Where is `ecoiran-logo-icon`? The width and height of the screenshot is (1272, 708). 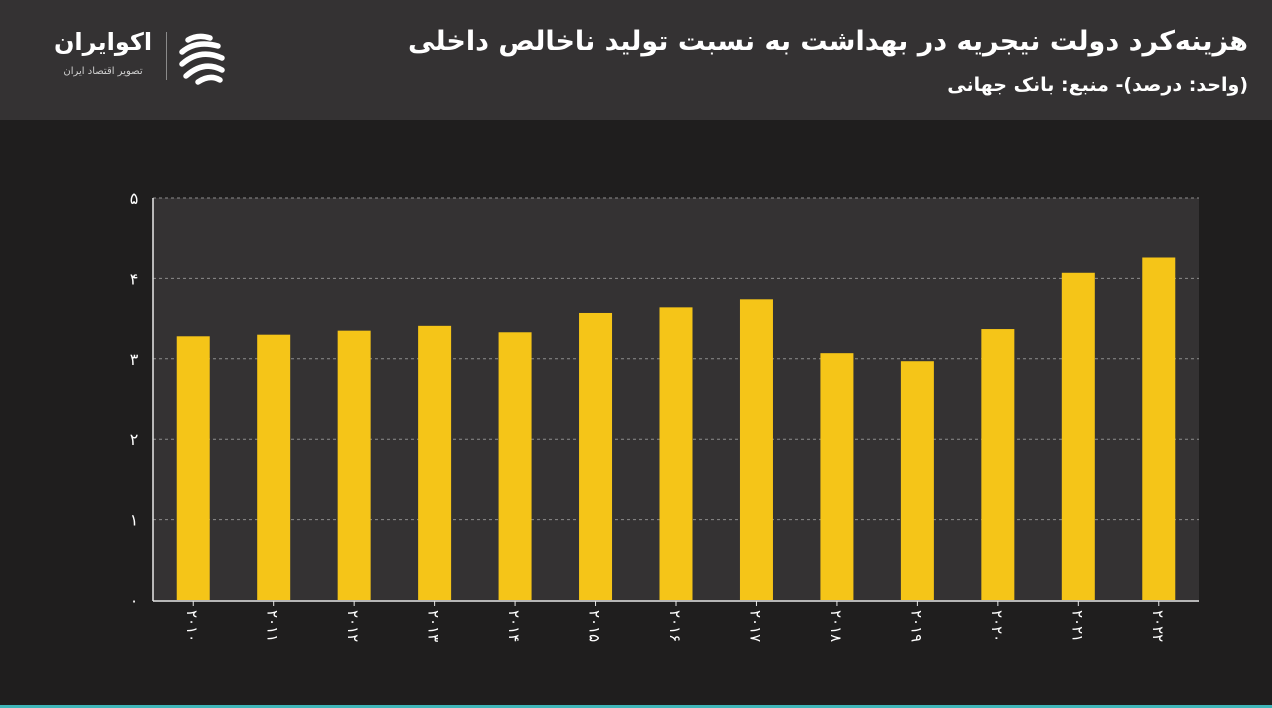 ecoiran-logo-icon is located at coordinates (202, 59).